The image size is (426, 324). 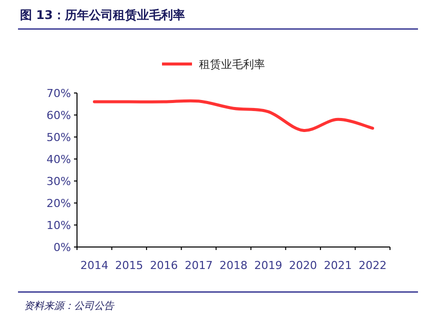 I want to click on x-tick-label: 2020, so click(x=303, y=265).